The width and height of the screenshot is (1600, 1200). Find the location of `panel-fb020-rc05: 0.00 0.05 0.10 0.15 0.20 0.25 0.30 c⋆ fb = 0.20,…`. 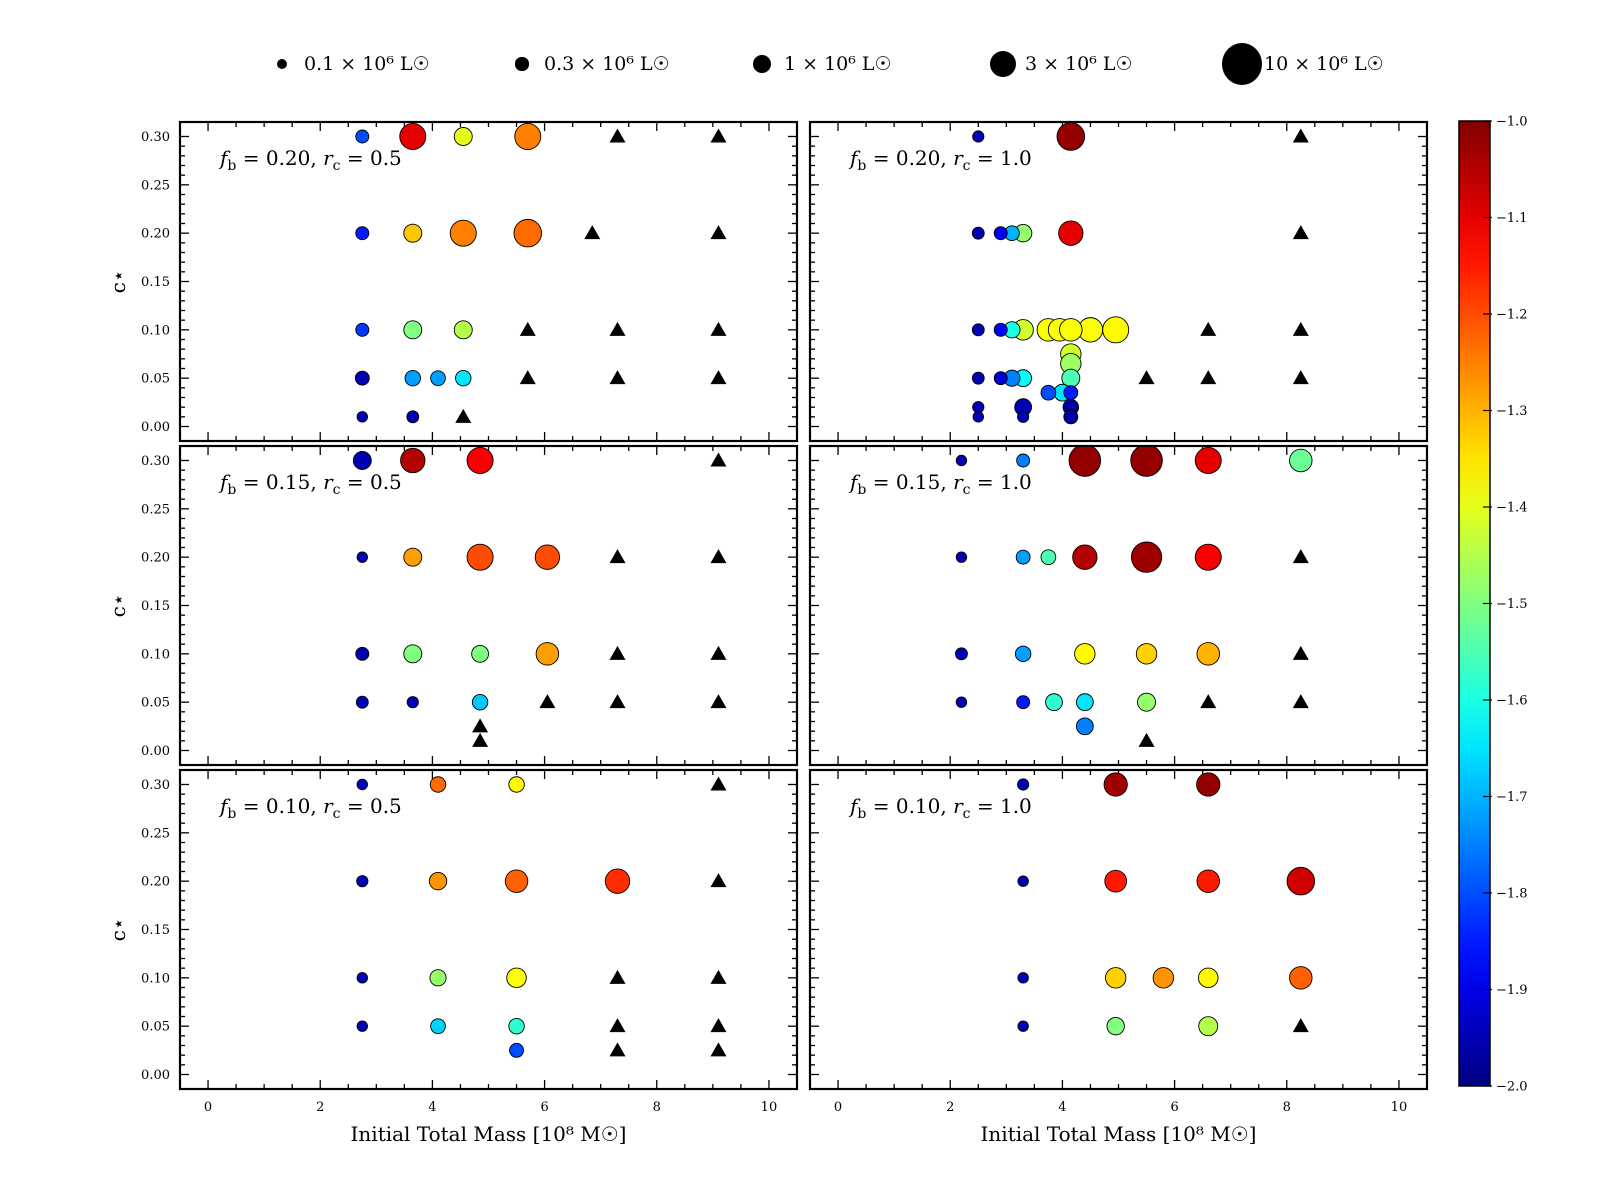

panel-fb020-rc05: 0.00 0.05 0.10 0.15 0.20 0.25 0.30 c⋆ fb = 0.20,… is located at coordinates (452, 281).